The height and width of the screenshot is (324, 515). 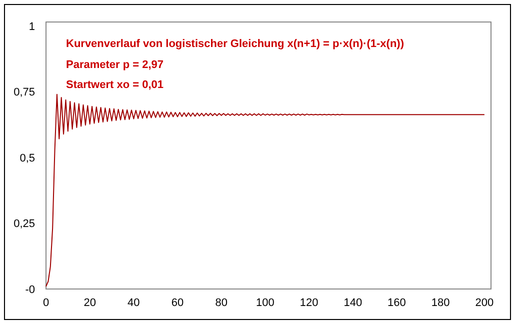 I want to click on y-tick-label: 1, so click(x=31, y=26).